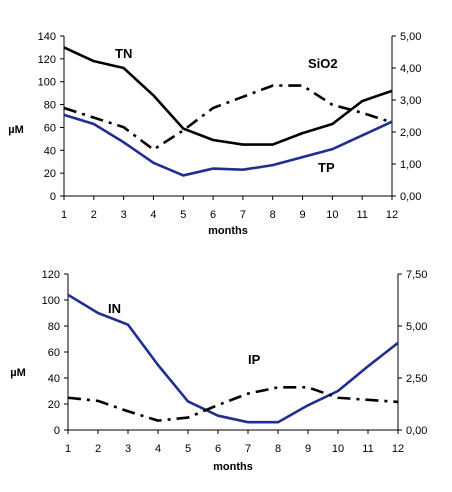  I want to click on y-tick-label-right: 4,00, so click(410, 69).